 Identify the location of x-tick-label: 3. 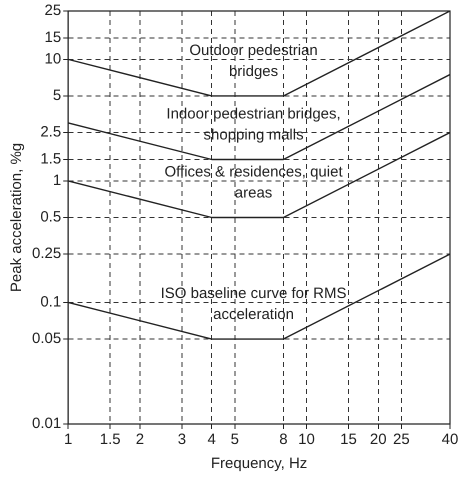
(182, 439).